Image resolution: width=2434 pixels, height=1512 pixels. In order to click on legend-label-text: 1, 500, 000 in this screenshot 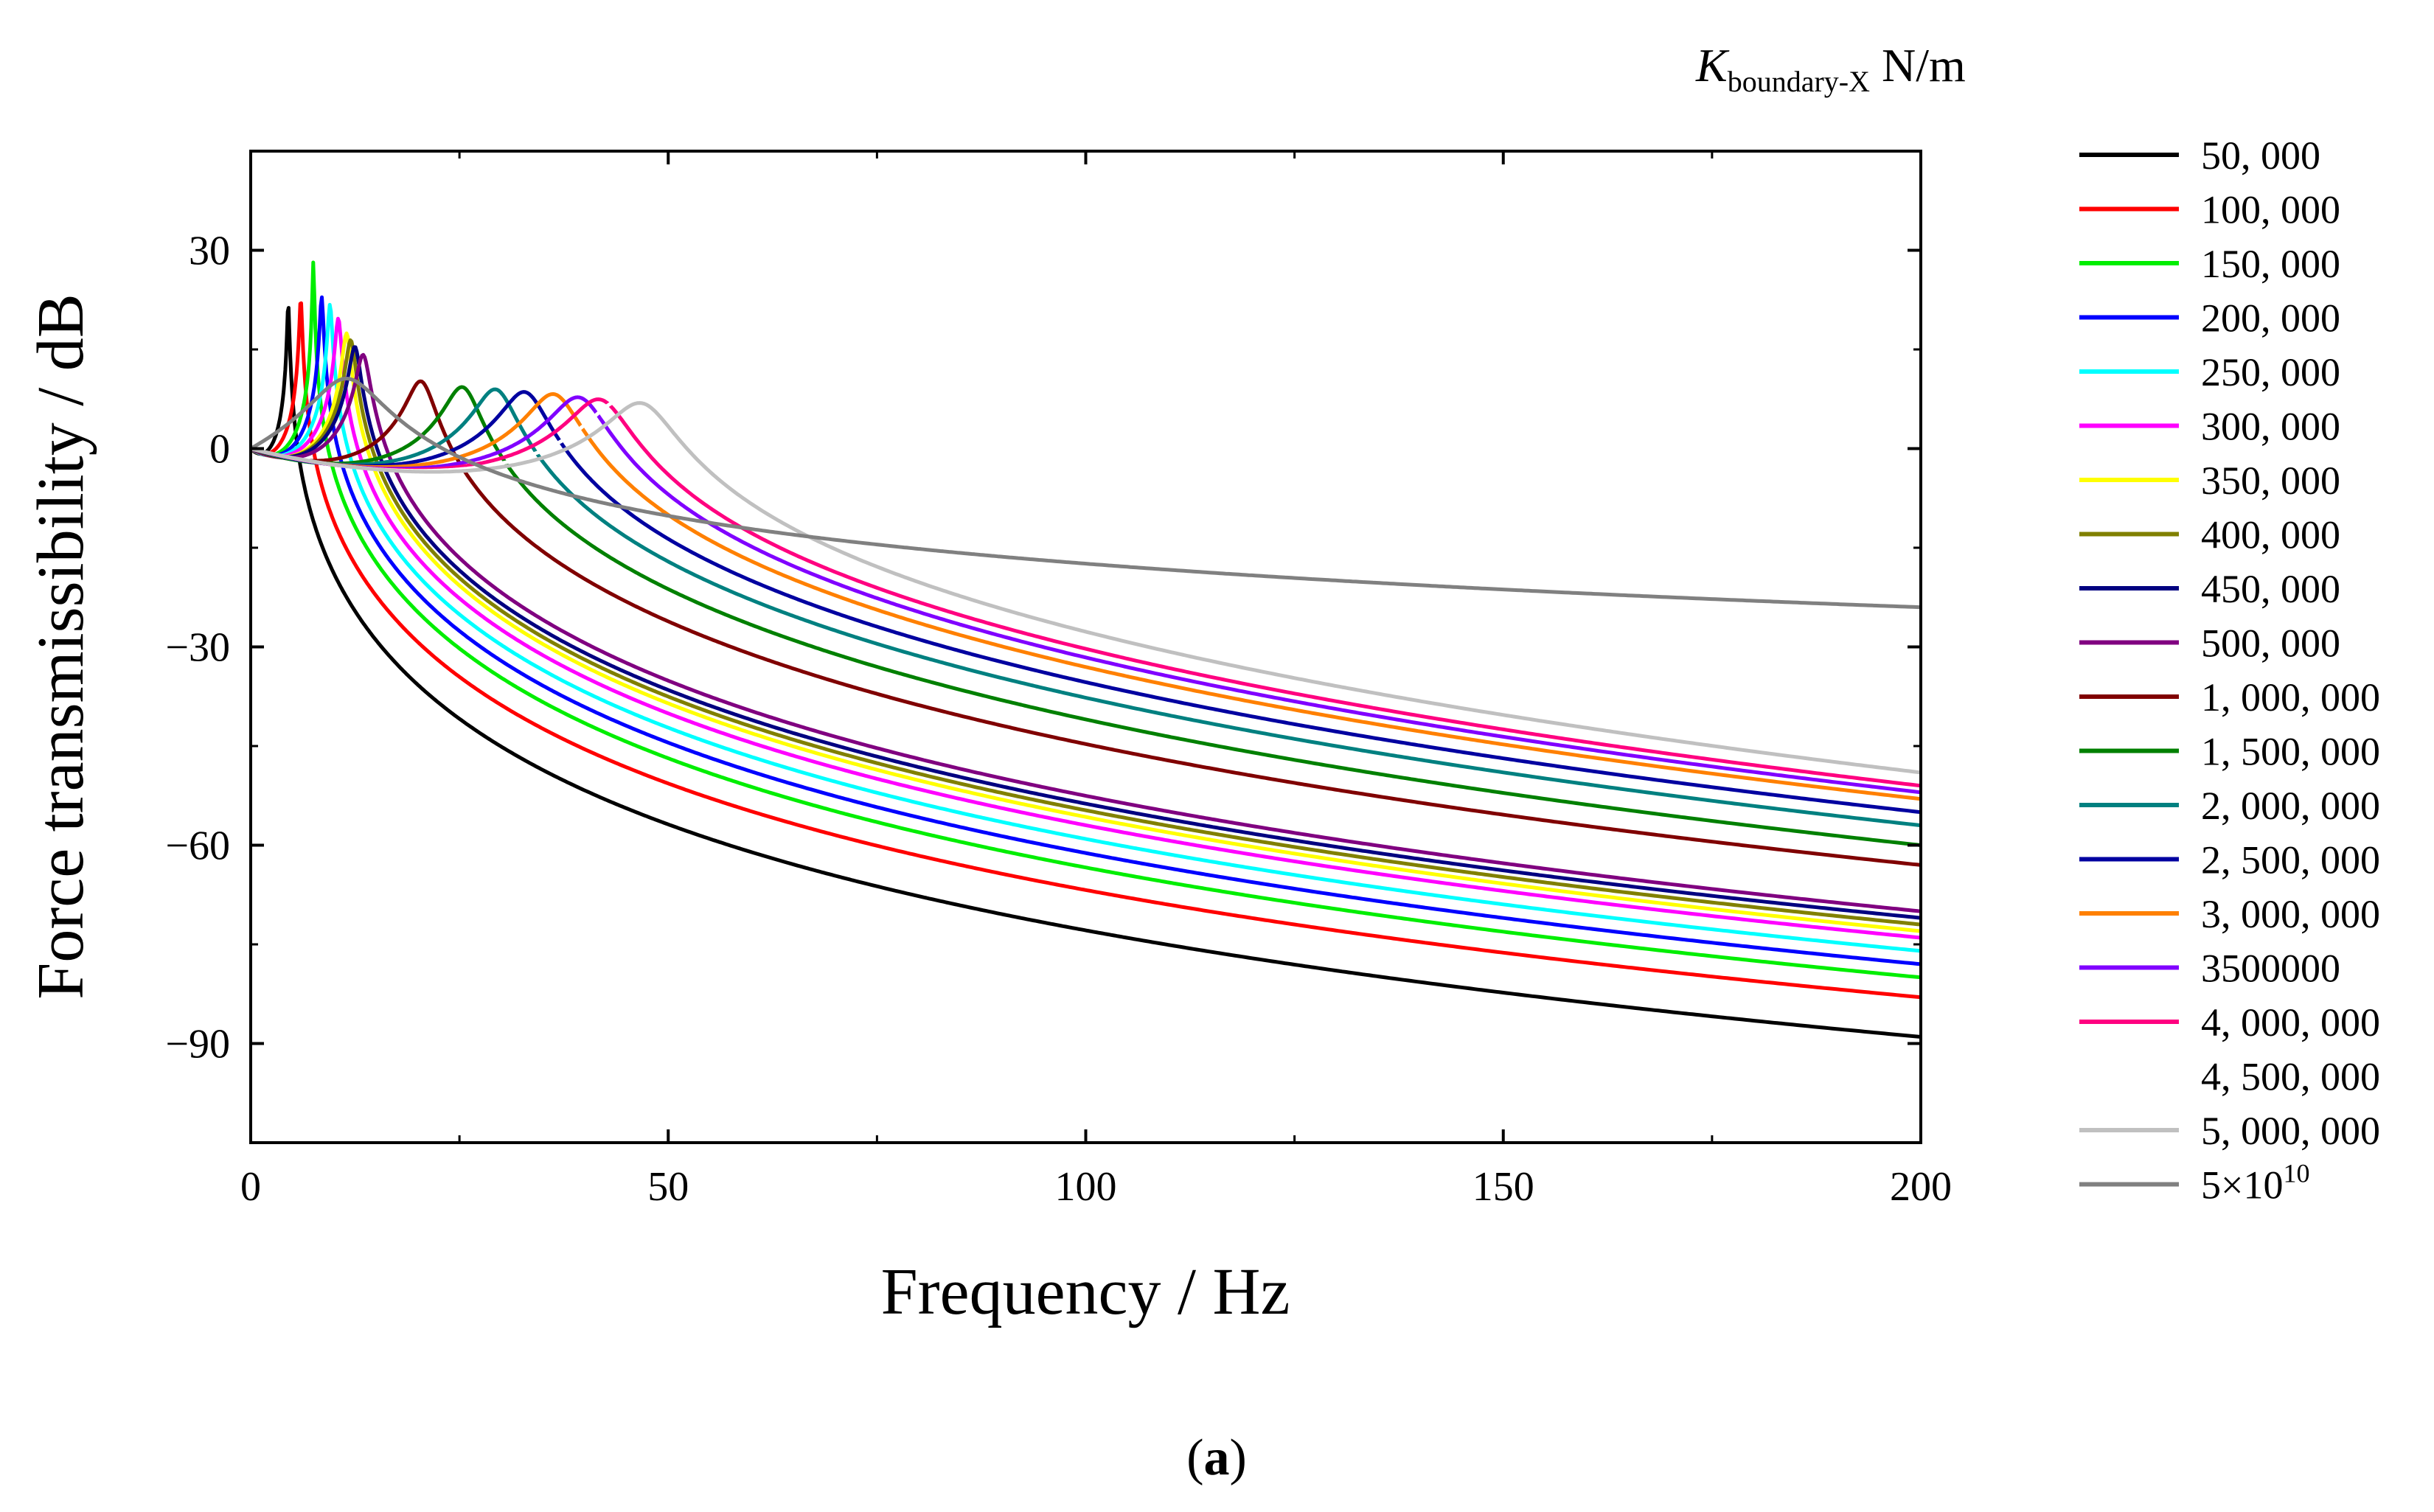, I will do `click(2290, 752)`.